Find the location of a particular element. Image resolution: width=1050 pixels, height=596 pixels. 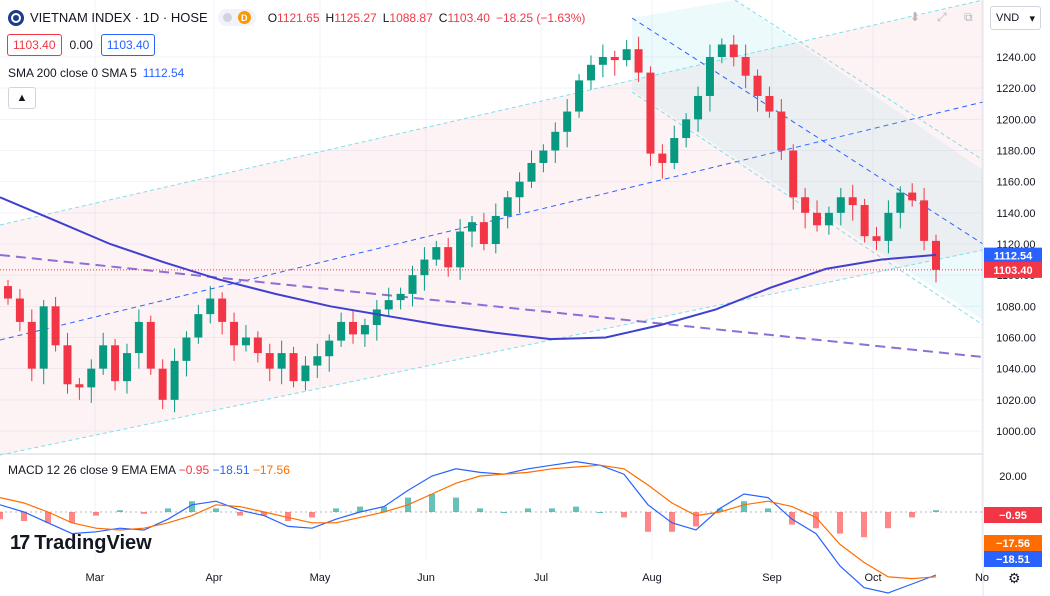

gear-icon: ⚙ is located at coordinates (1014, 578).